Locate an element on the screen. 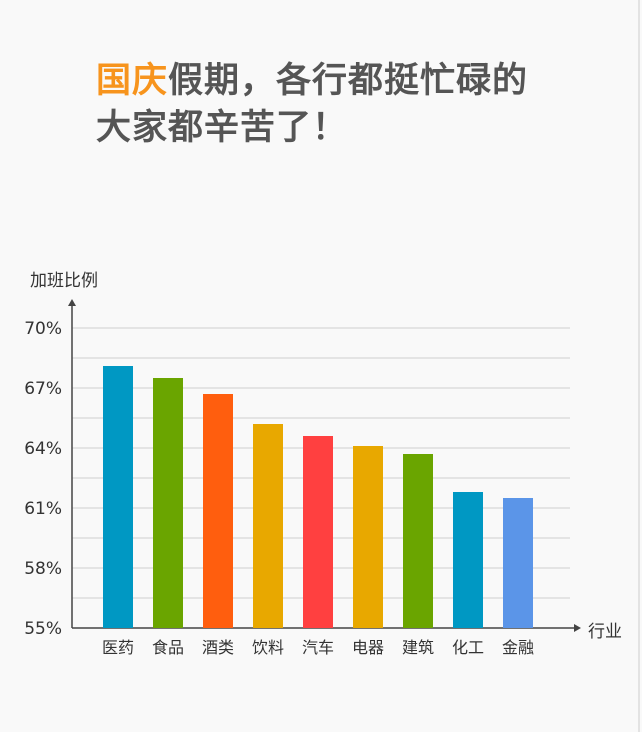  headline-line-1: 国庆假期，各行都挺忙碌的 is located at coordinates (356, 81).